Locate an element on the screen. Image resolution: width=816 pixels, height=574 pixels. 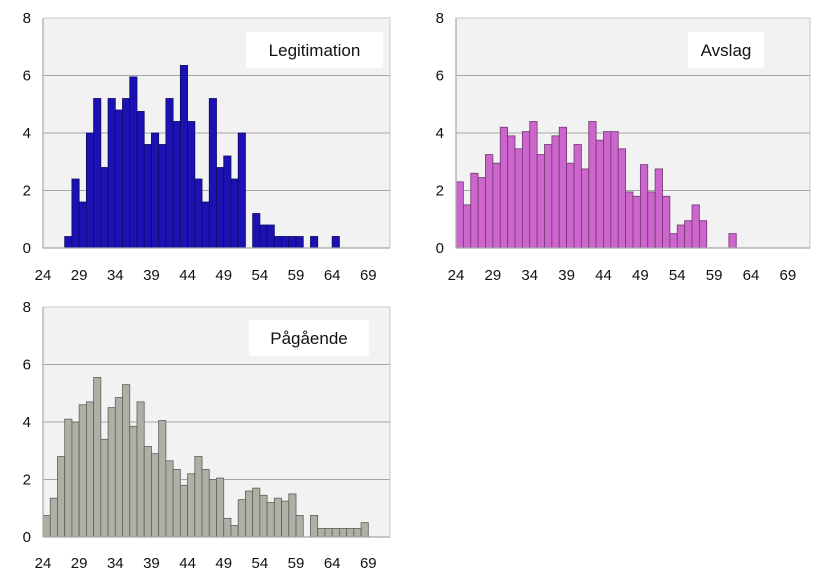
x-tick-label: 64 is located at coordinates (332, 275).